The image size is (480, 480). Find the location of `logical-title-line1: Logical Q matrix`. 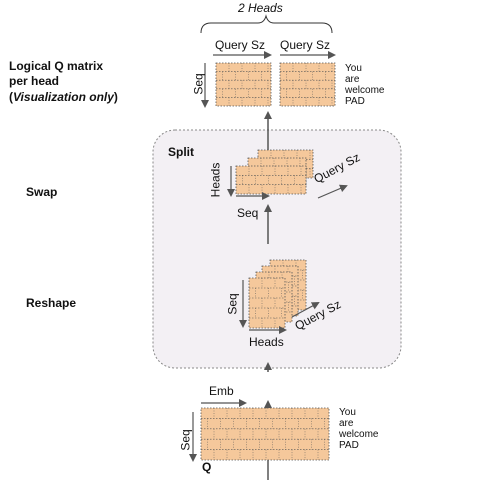

logical-title-line1: Logical Q matrix is located at coordinates (56, 66).